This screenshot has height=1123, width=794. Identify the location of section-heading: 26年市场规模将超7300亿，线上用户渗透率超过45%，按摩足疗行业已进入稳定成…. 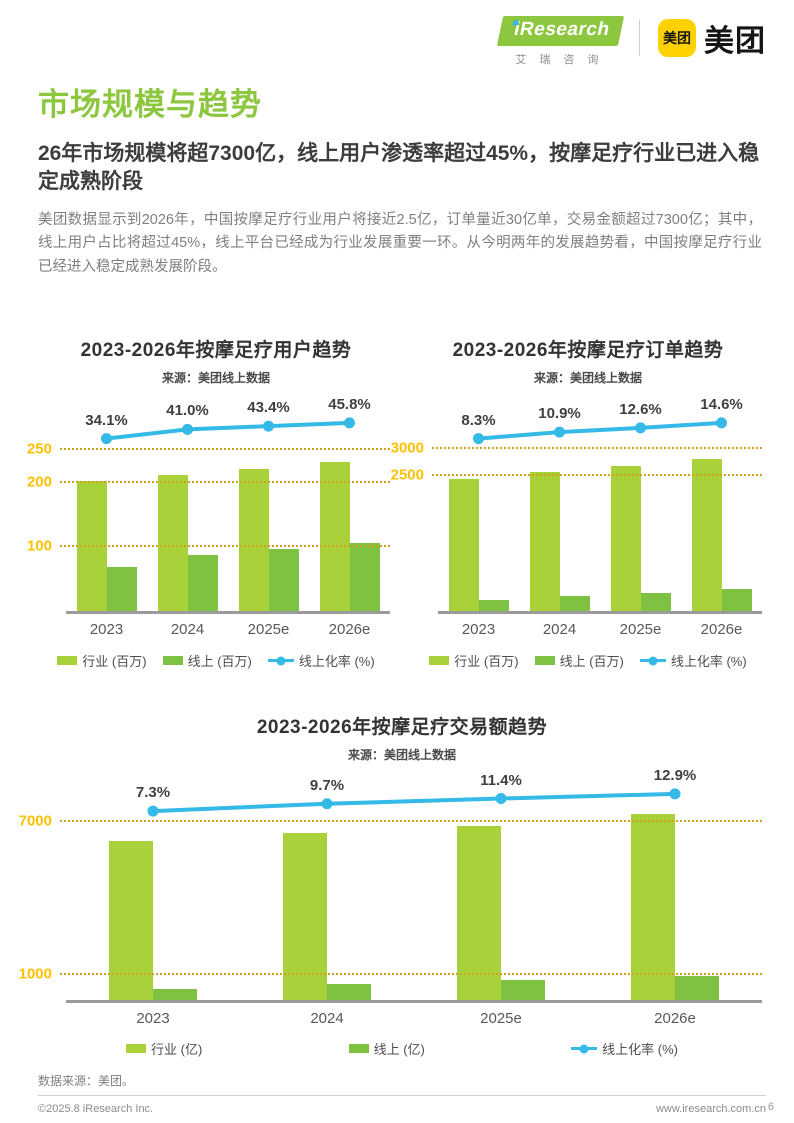
(399, 168).